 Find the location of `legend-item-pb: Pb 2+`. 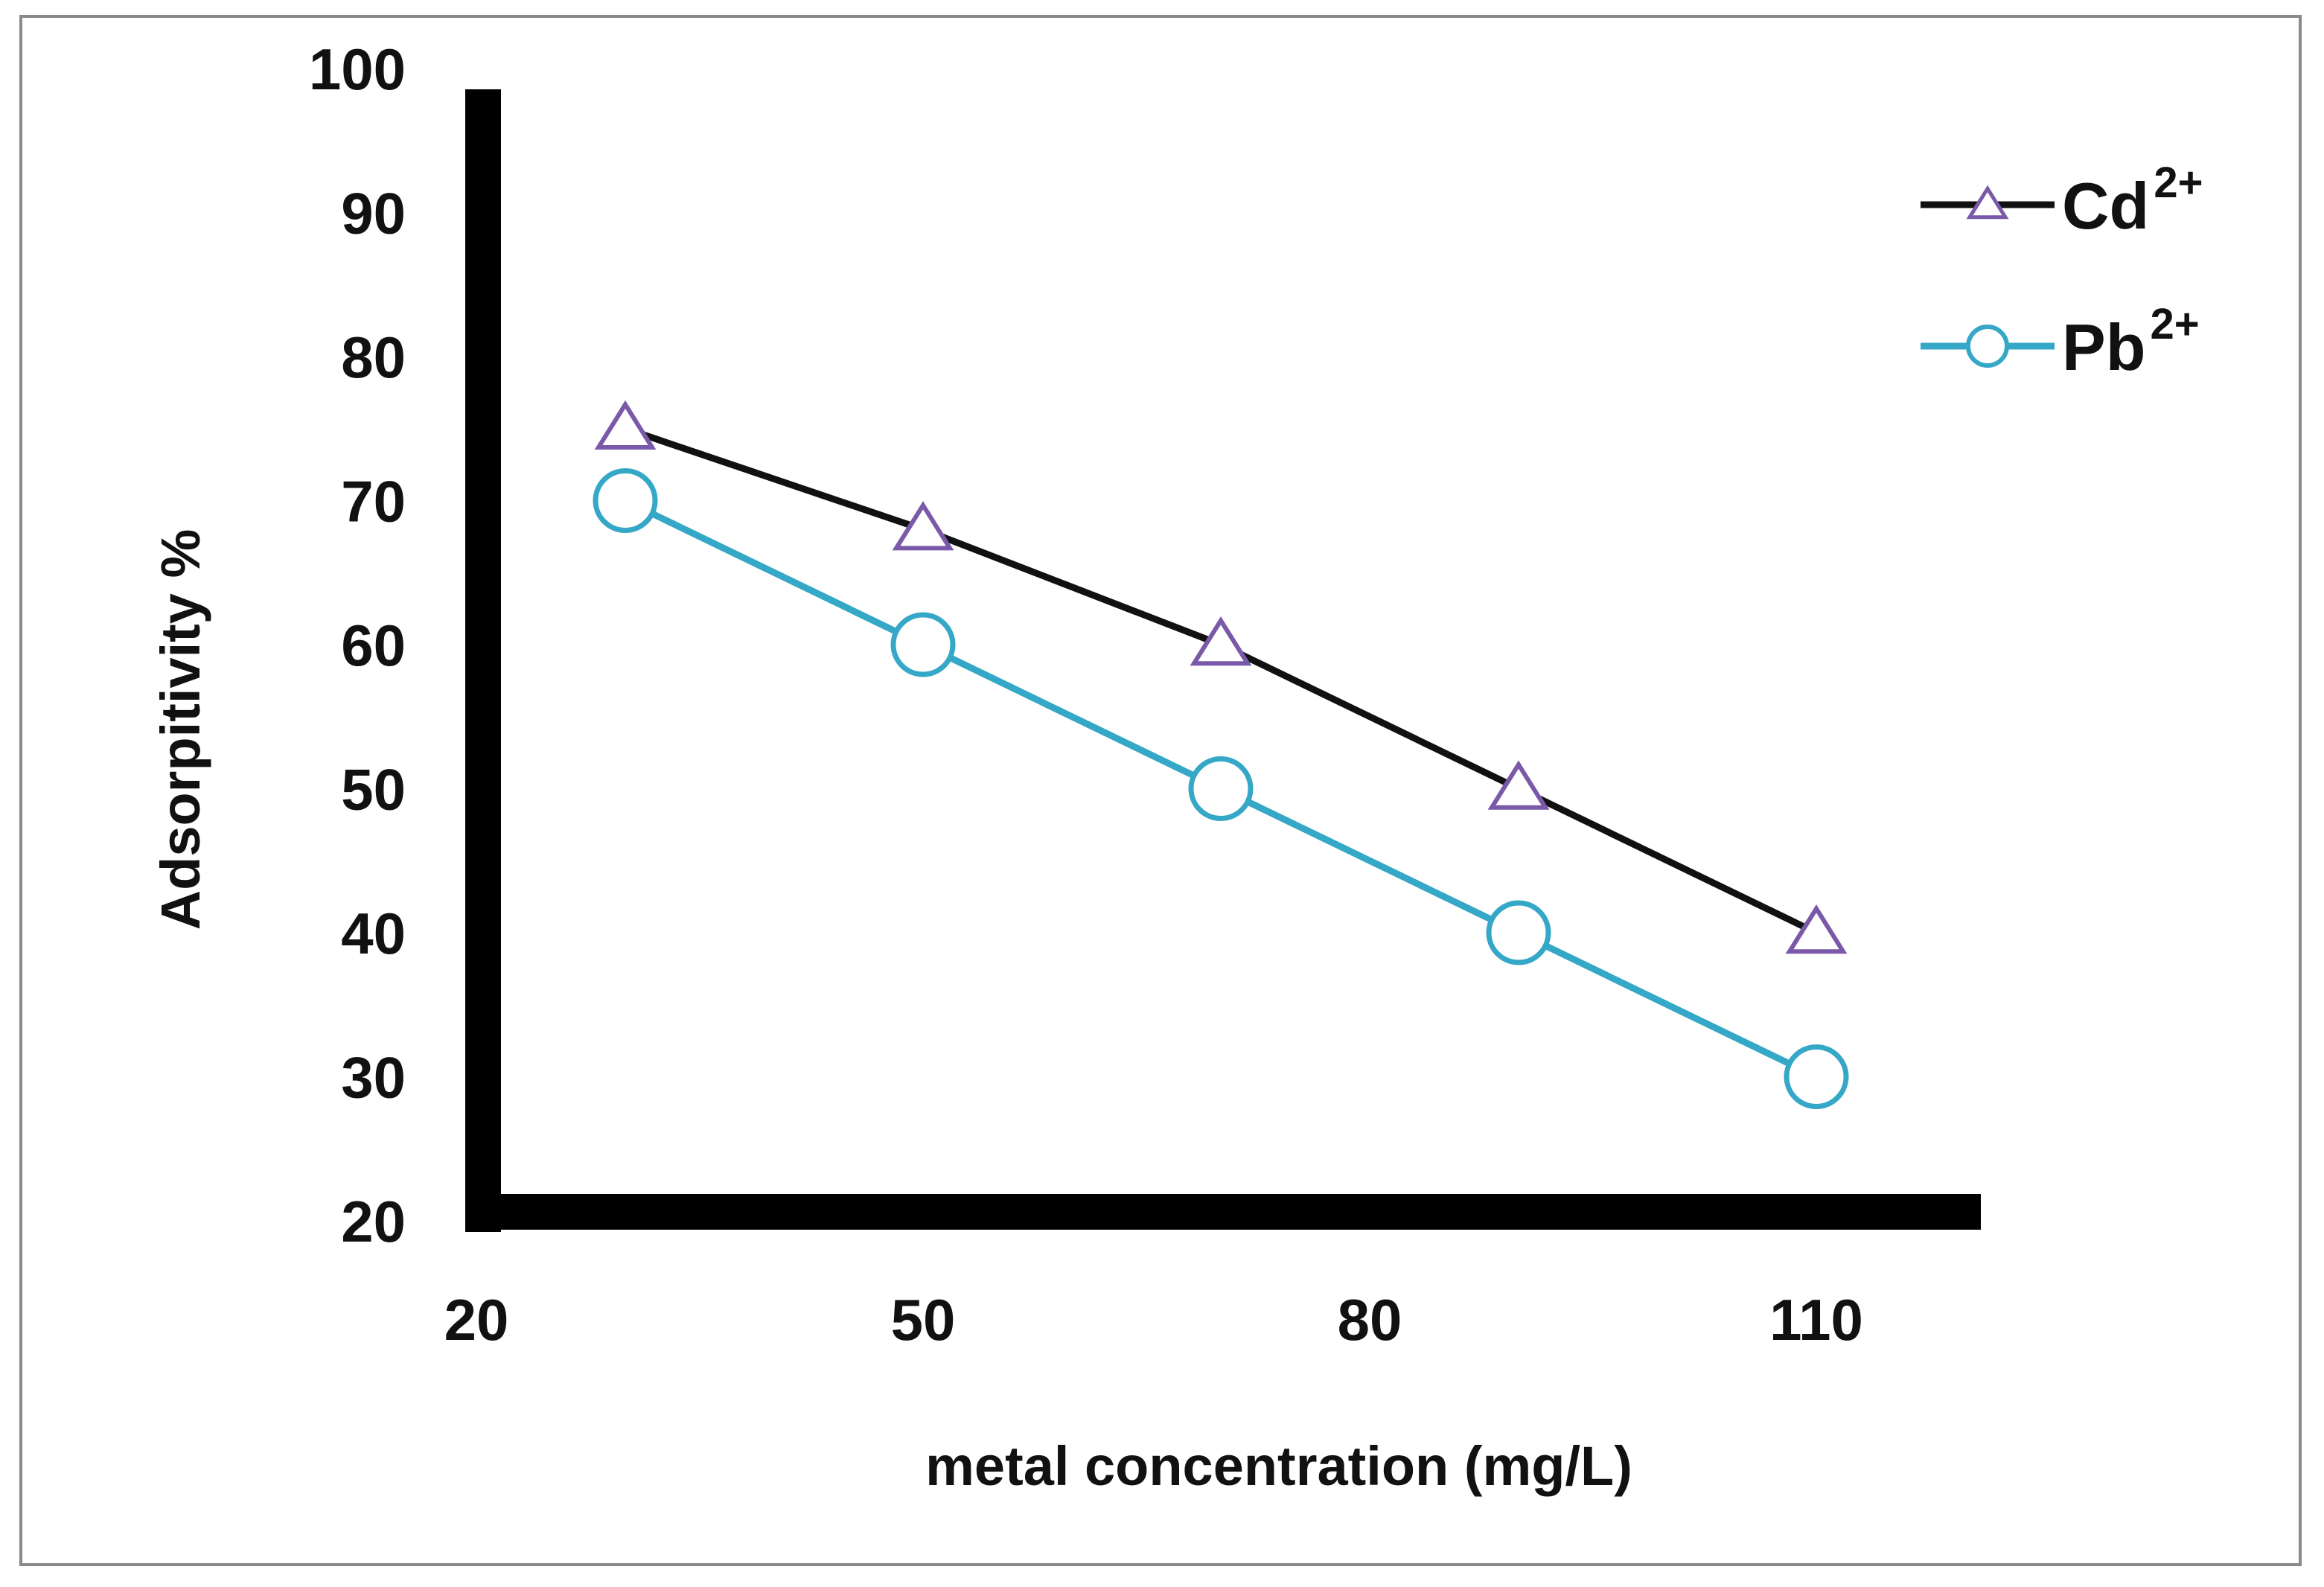

legend-item-pb: Pb 2+ is located at coordinates (2060, 342).